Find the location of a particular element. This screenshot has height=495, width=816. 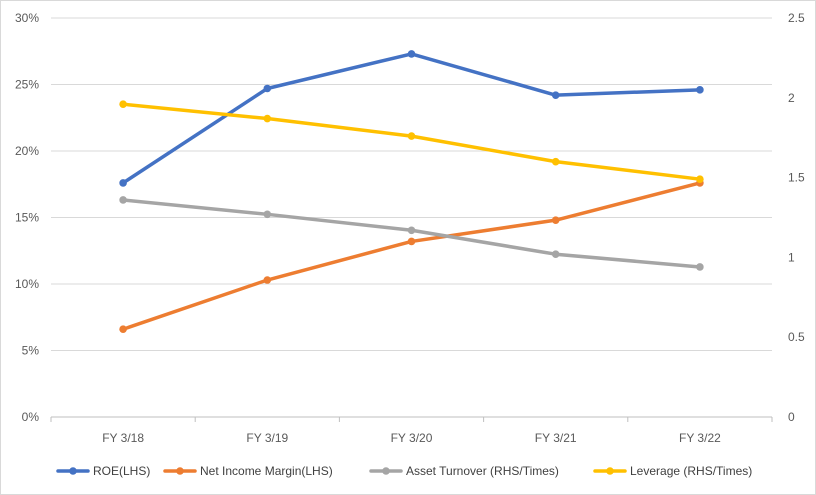

y-left-tick-label: 30% is located at coordinates (27, 18).